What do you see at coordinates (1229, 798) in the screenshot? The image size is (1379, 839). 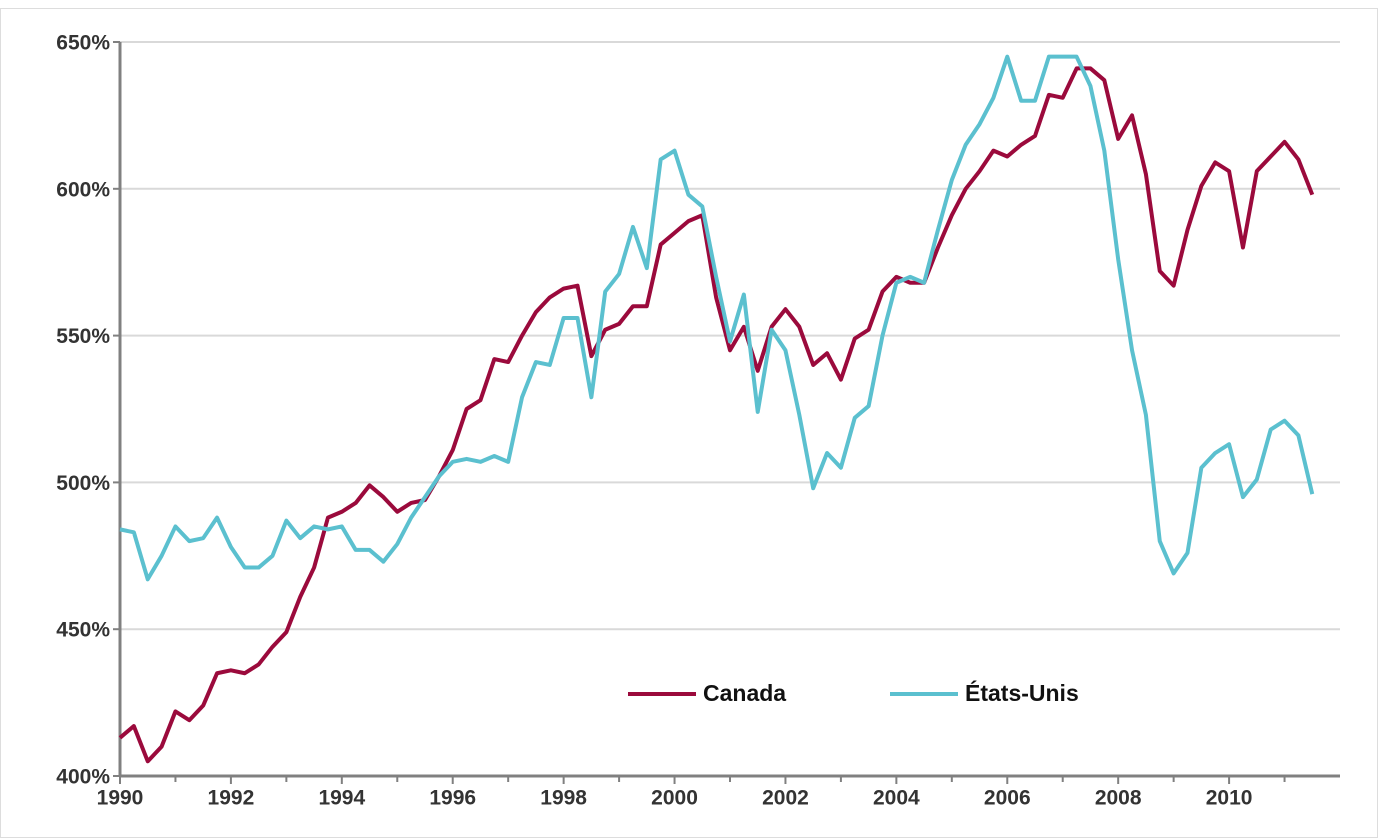 I see `x-tick-label: 2010` at bounding box center [1229, 798].